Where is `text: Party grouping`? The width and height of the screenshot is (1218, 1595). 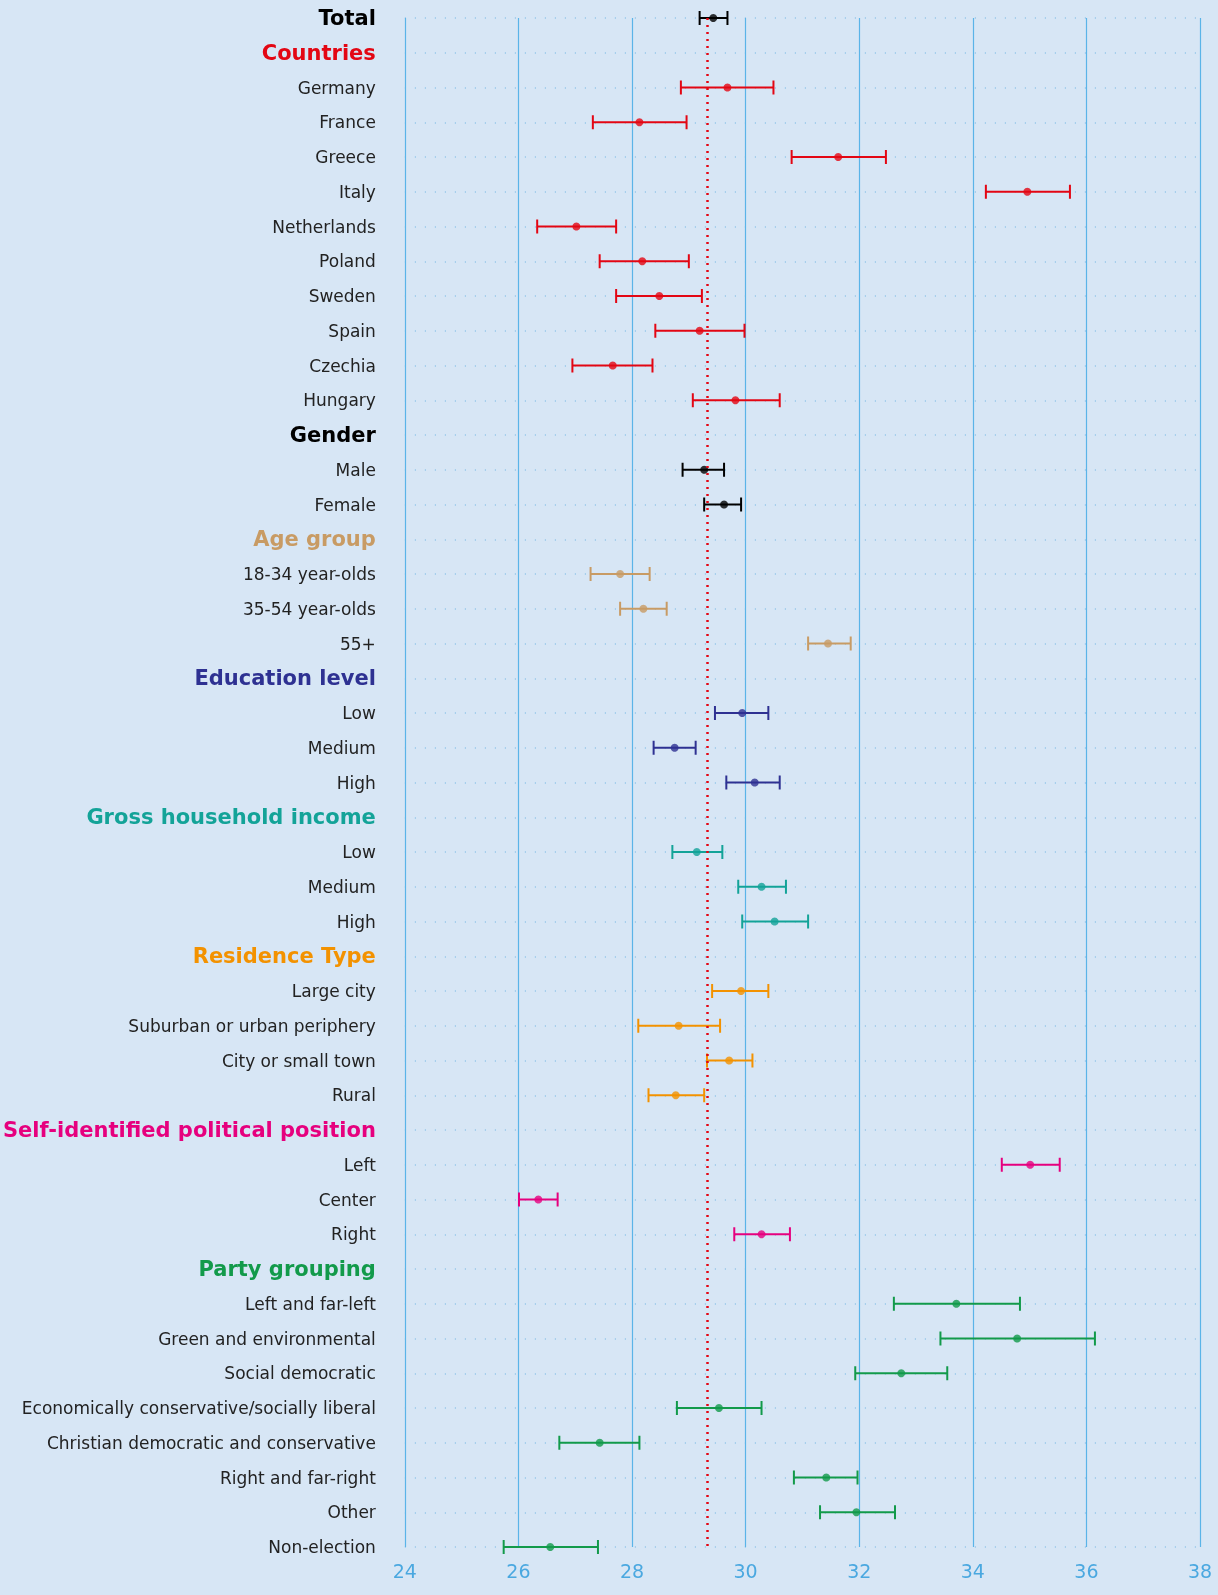
text: Party grouping is located at coordinates (287, 1269).